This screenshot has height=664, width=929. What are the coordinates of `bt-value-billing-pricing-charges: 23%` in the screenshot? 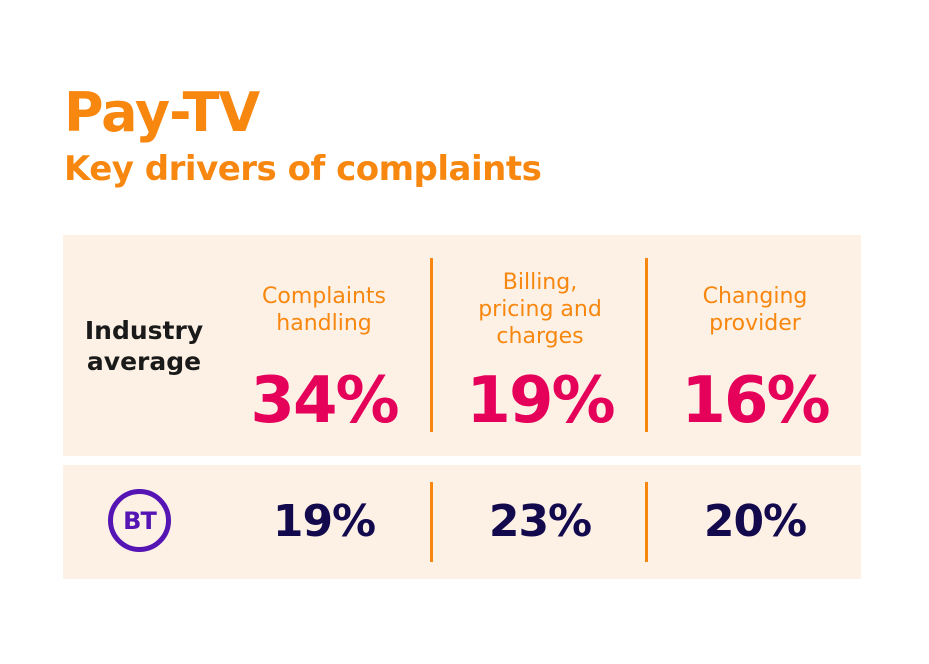 It's located at (540, 521).